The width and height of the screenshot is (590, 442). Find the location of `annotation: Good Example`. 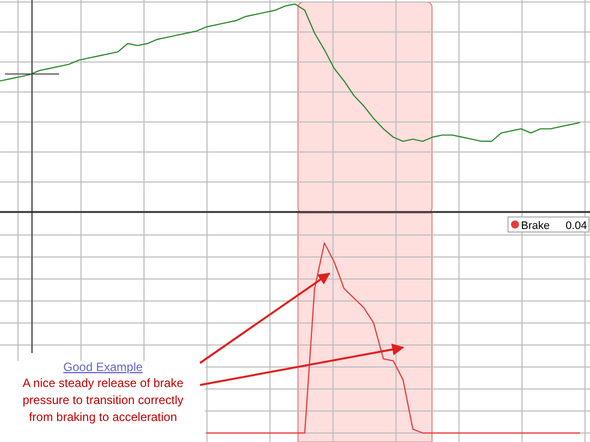

annotation: Good Example is located at coordinates (103, 367).